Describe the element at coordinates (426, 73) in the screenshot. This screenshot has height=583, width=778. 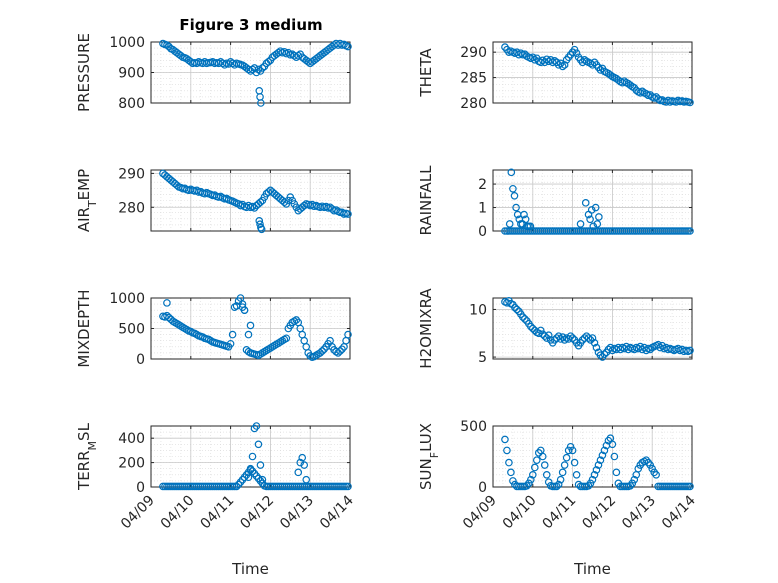
I see `y-axis-label: THETA` at that location.